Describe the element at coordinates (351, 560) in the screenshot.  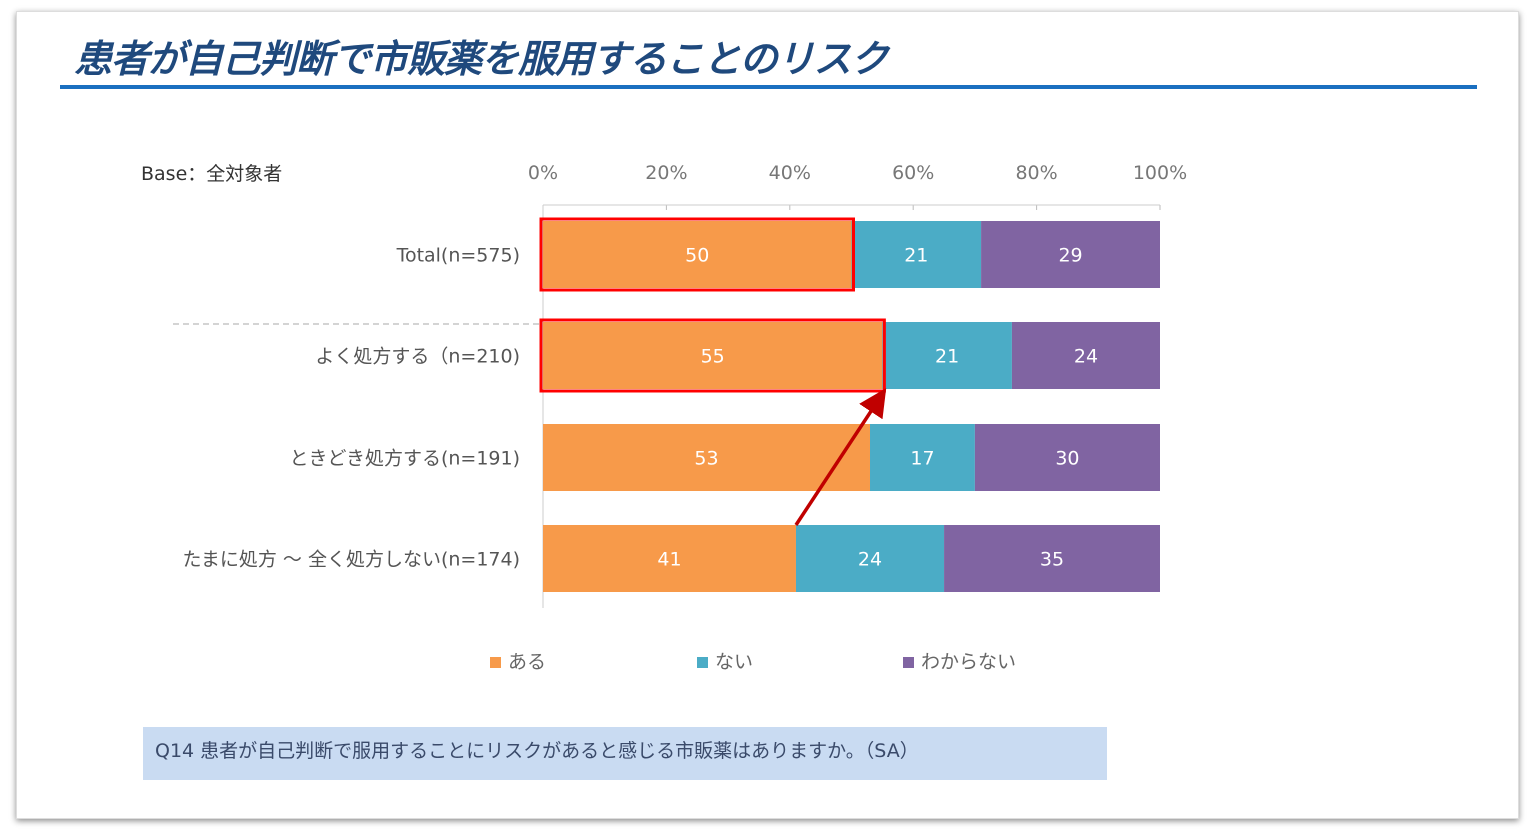
I see `category-label: たまに処方 ～ 全く処方しない(n=174)` at that location.